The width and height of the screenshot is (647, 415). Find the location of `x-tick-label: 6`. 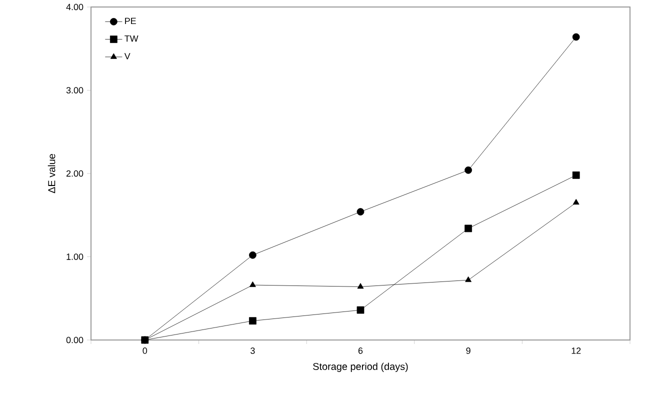

x-tick-label: 6 is located at coordinates (360, 351).